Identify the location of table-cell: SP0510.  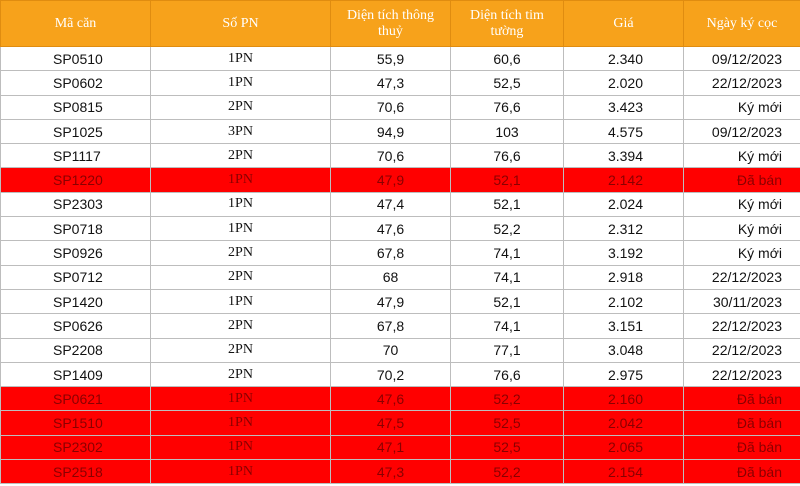
(75, 58).